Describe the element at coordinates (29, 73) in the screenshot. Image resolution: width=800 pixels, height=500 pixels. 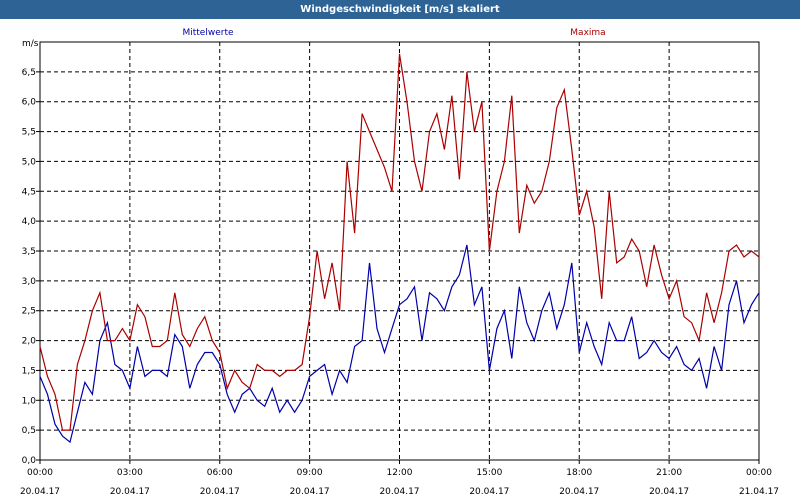
I see `y-tick-label: 6,5` at that location.